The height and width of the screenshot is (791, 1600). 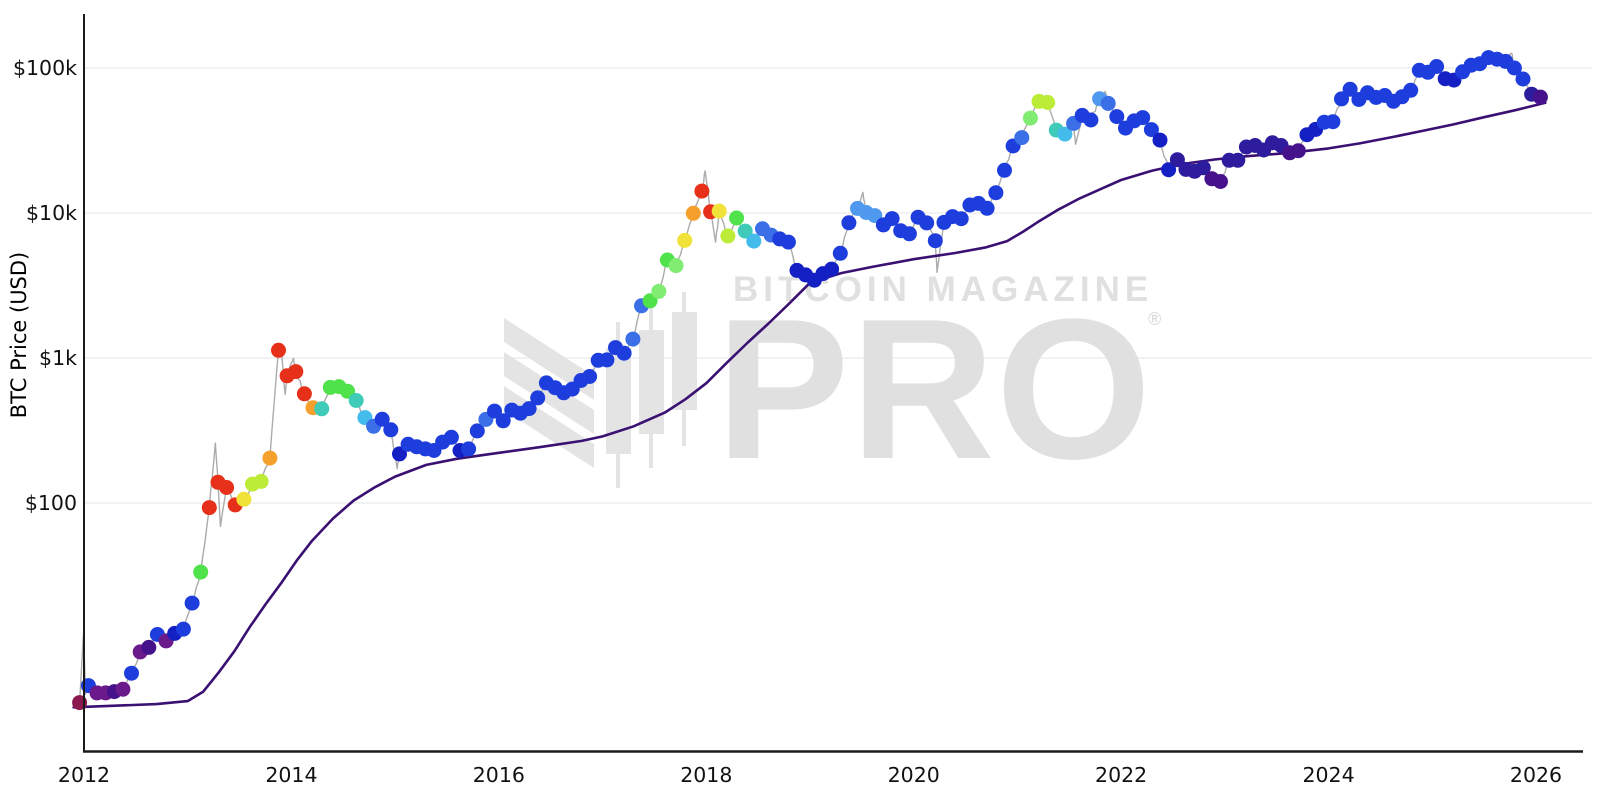 I want to click on watermark-pro-text: PRO, so click(x=934, y=389).